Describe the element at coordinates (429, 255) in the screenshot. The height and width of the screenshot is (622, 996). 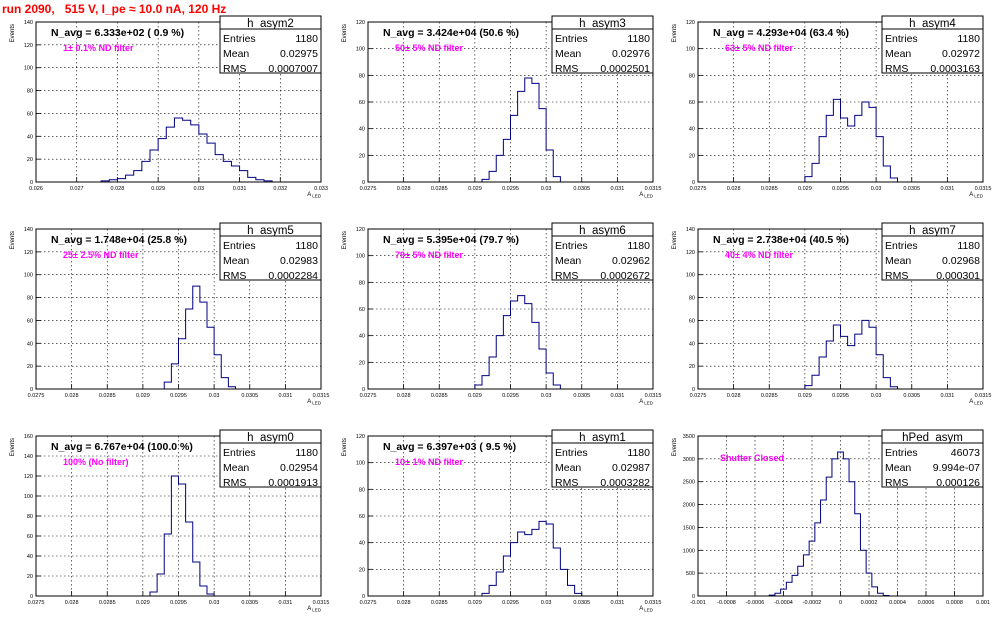
I see `filter-label: 79± 5% ND filter` at that location.